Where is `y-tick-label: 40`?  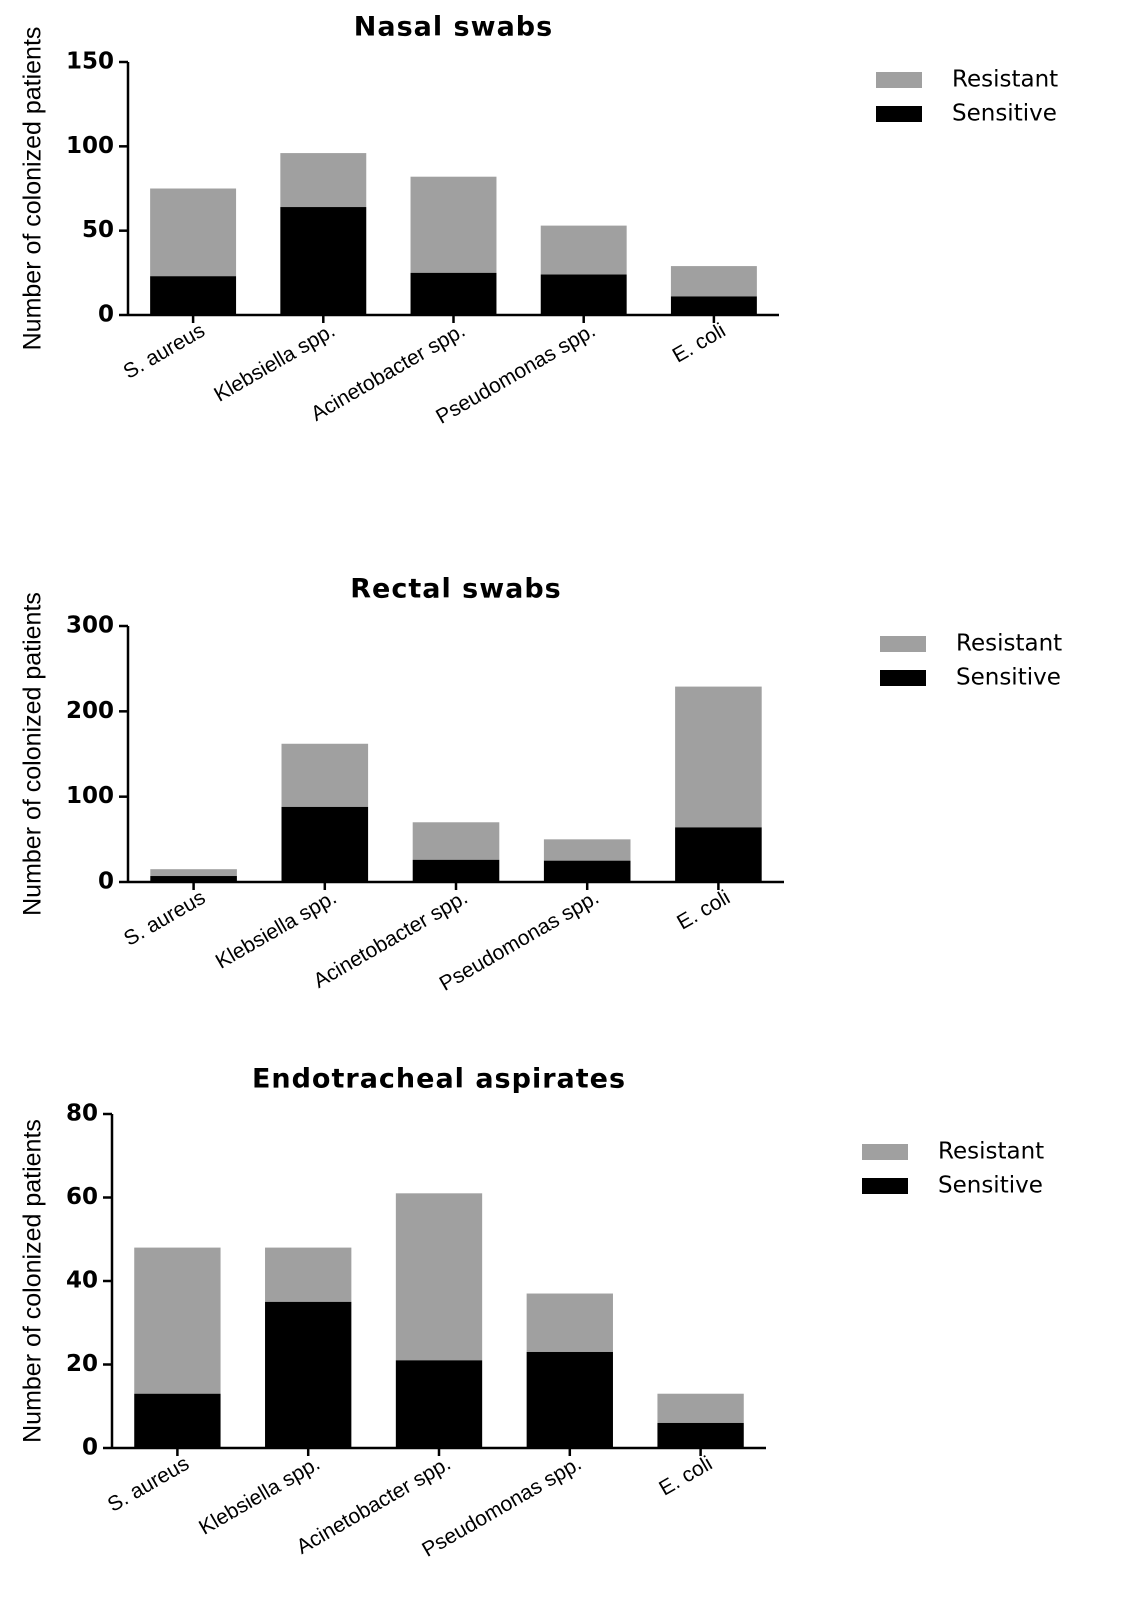
y-tick-label: 40 is located at coordinates (82, 1281).